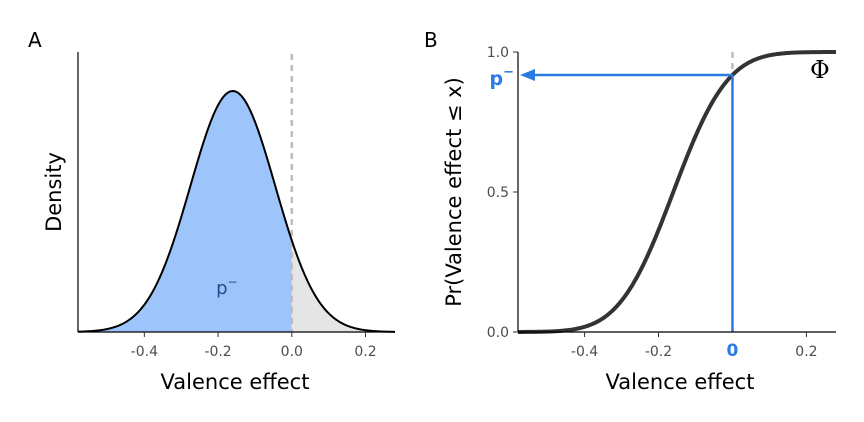 Image resolution: width=864 pixels, height=422 pixels. Describe the element at coordinates (185, 211) in the screenshot. I see `density-area-below-zero` at that location.